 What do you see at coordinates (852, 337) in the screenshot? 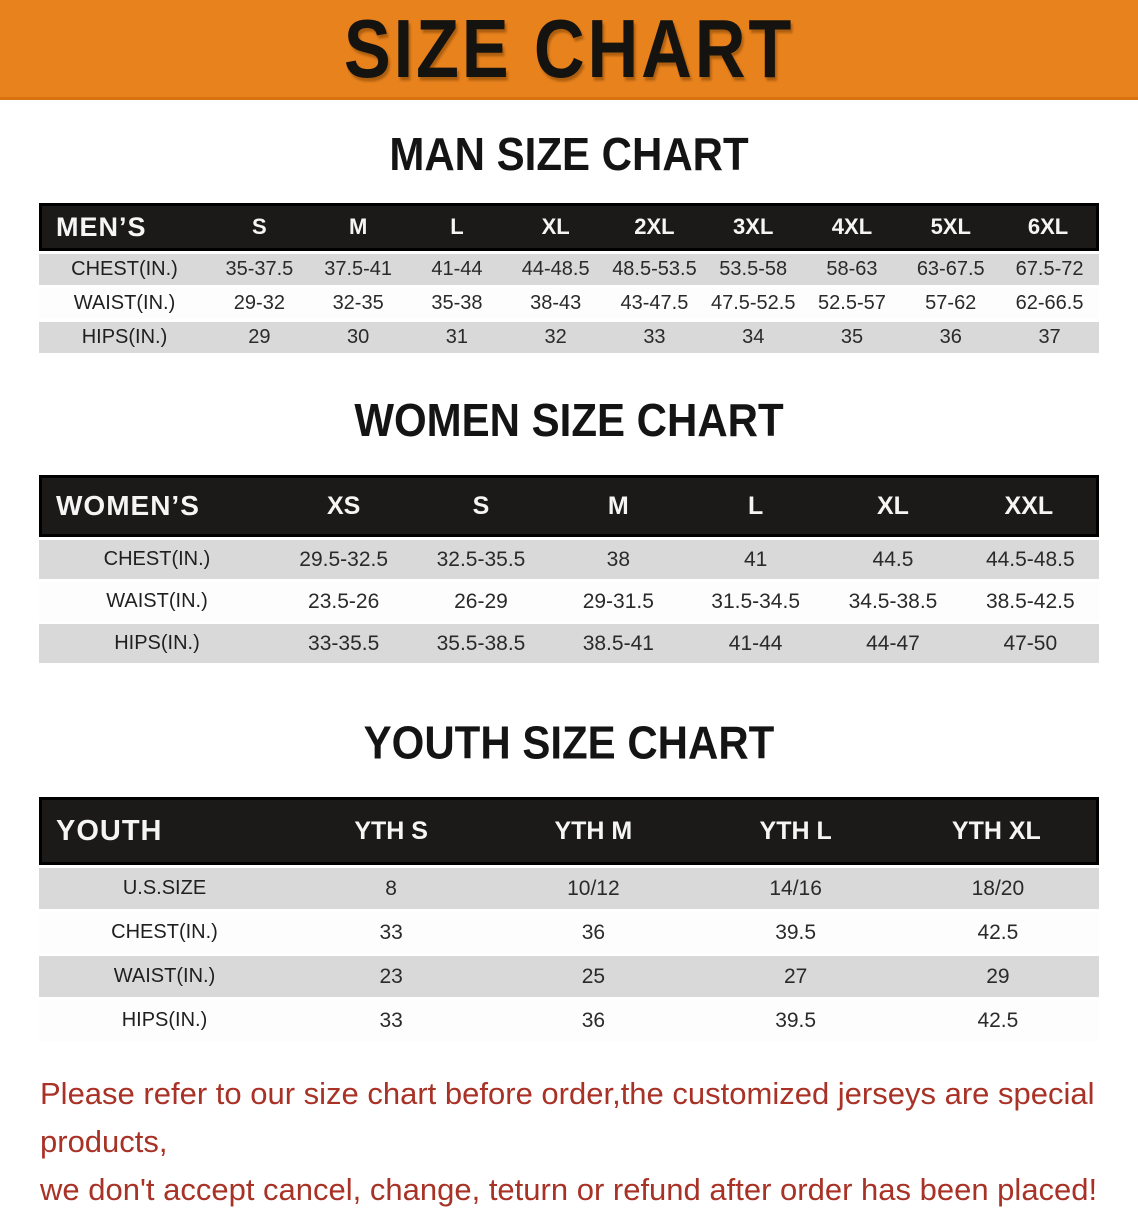
I see `measurement-cell: 35` at bounding box center [852, 337].